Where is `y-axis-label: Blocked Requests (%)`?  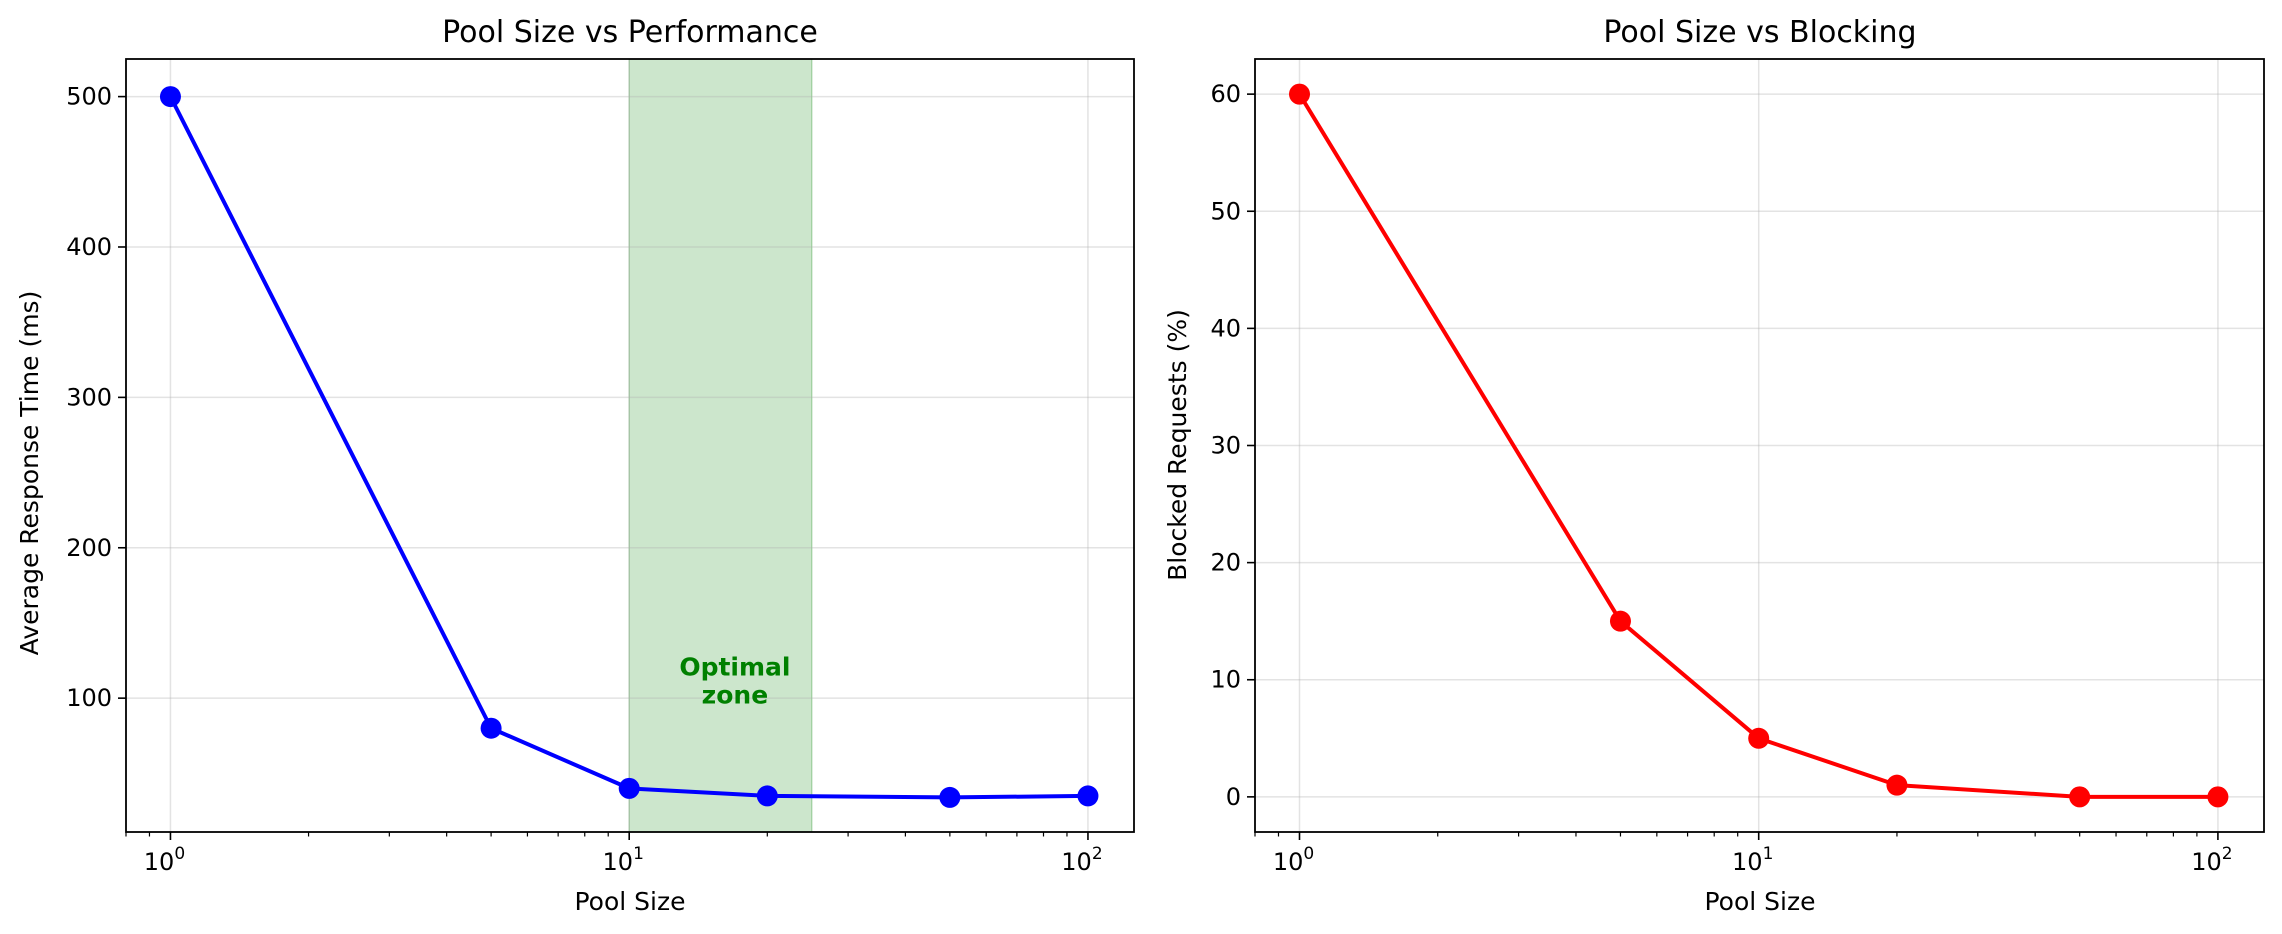 y-axis-label: Blocked Requests (%) is located at coordinates (1177, 445).